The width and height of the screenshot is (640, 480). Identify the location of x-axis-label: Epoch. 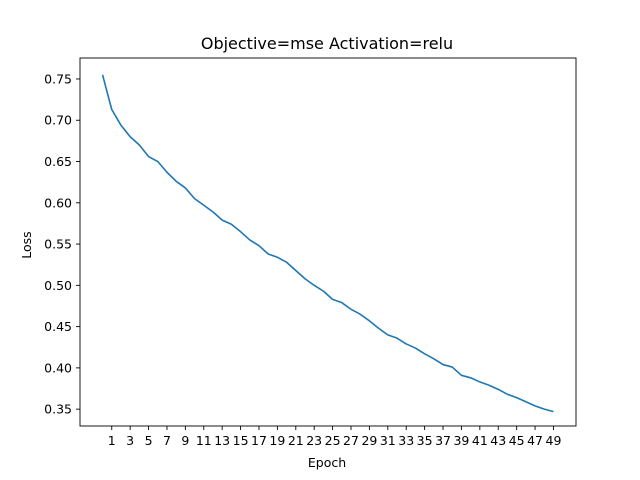
(327, 462).